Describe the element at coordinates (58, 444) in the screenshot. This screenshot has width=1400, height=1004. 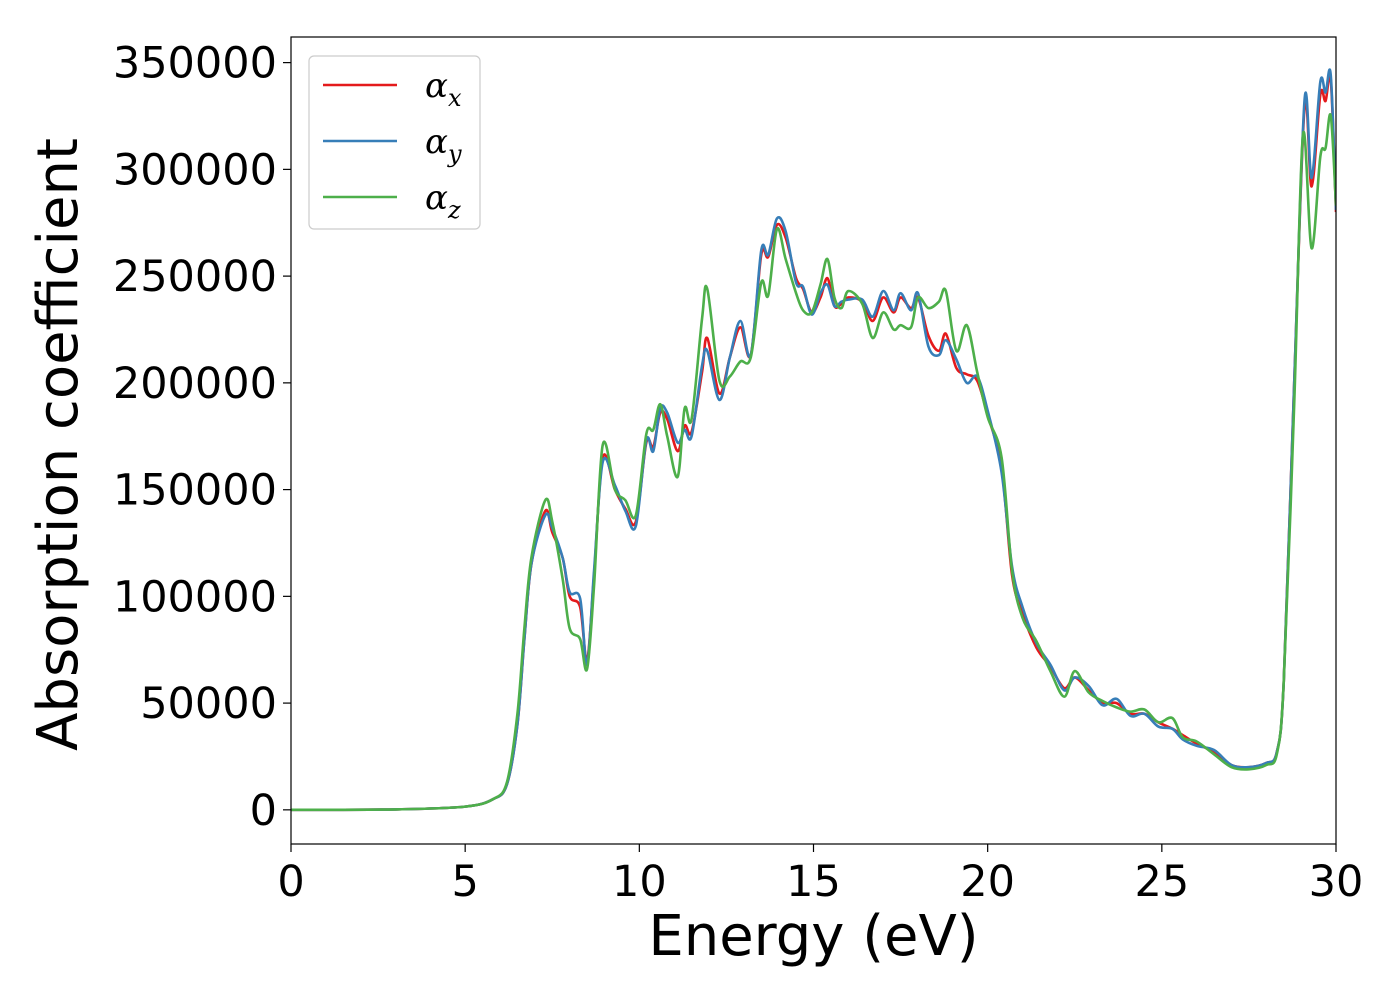
I see `y-axis-label: Absorption coefficient` at that location.